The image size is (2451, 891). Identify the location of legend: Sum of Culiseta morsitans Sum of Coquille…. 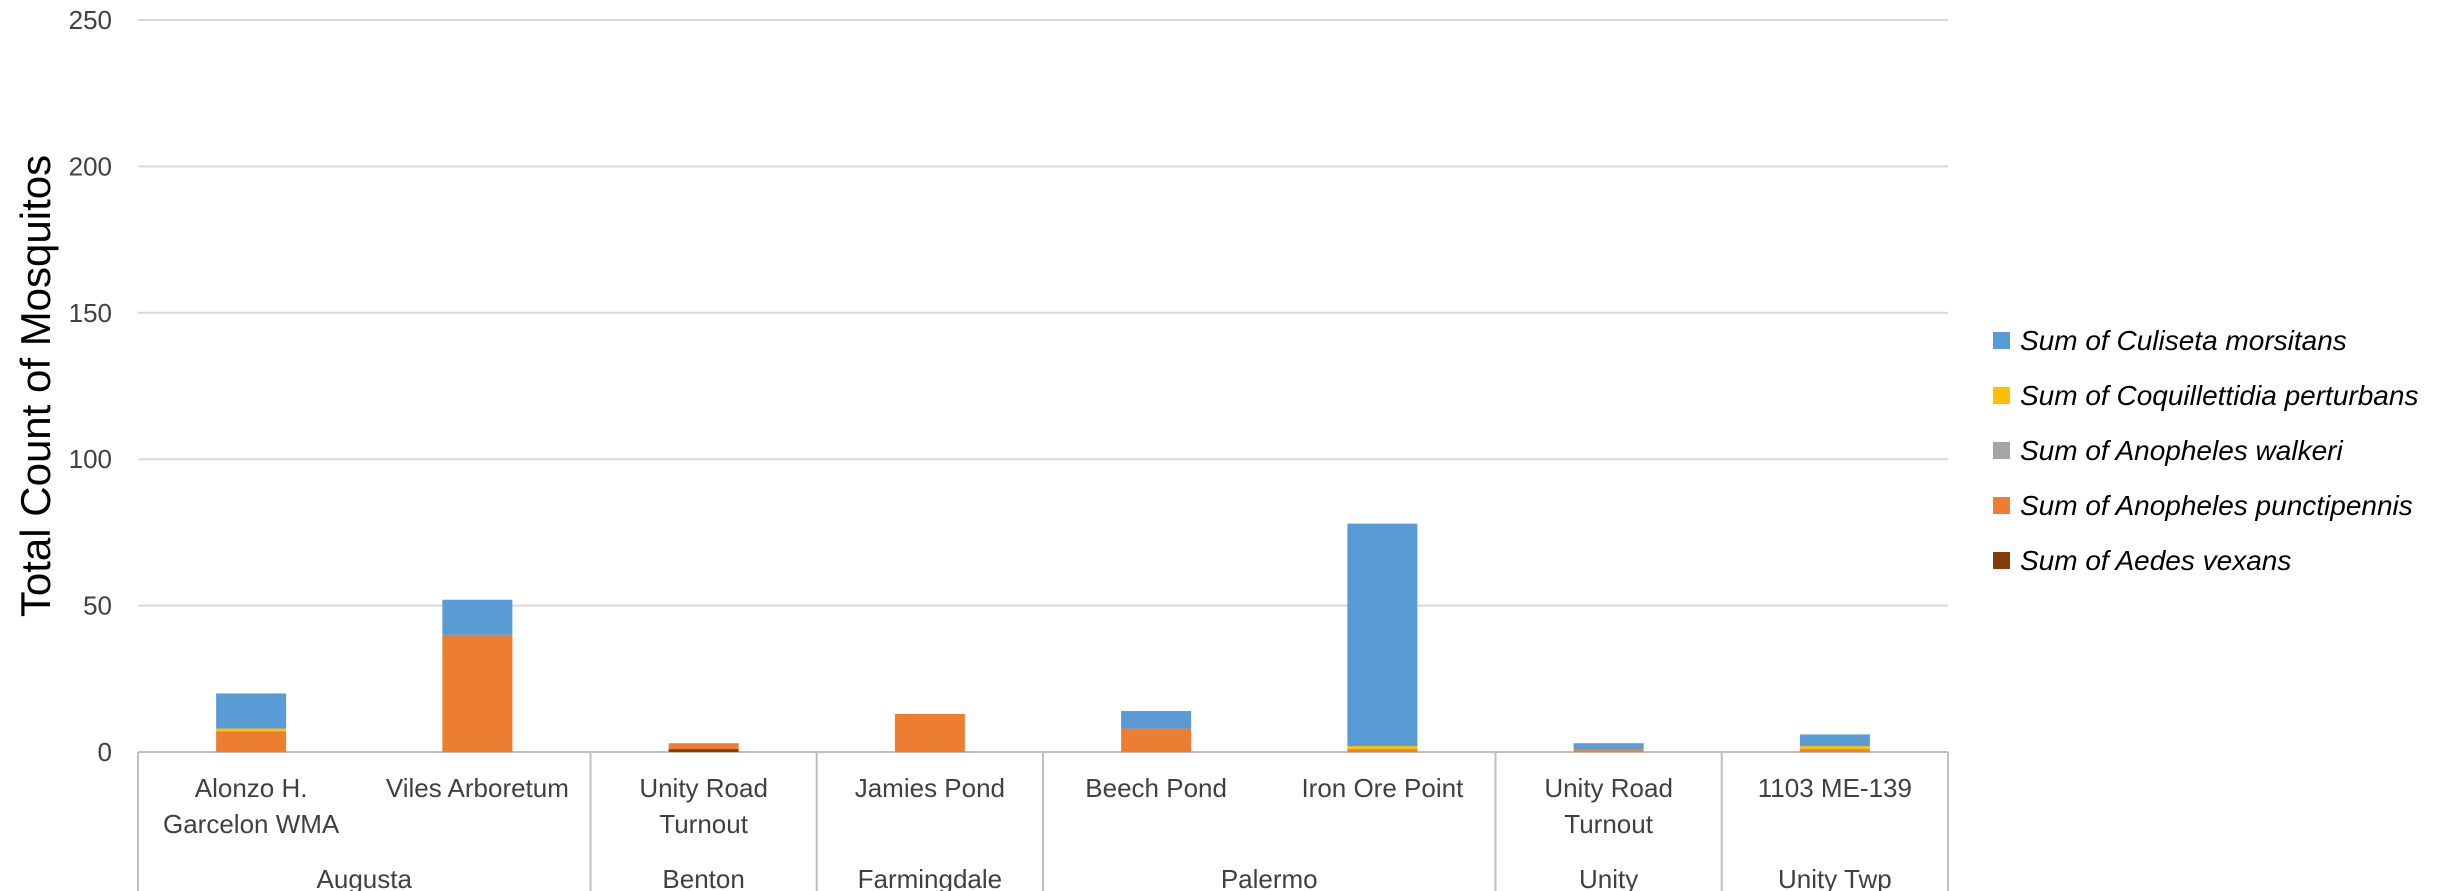
(2205, 450).